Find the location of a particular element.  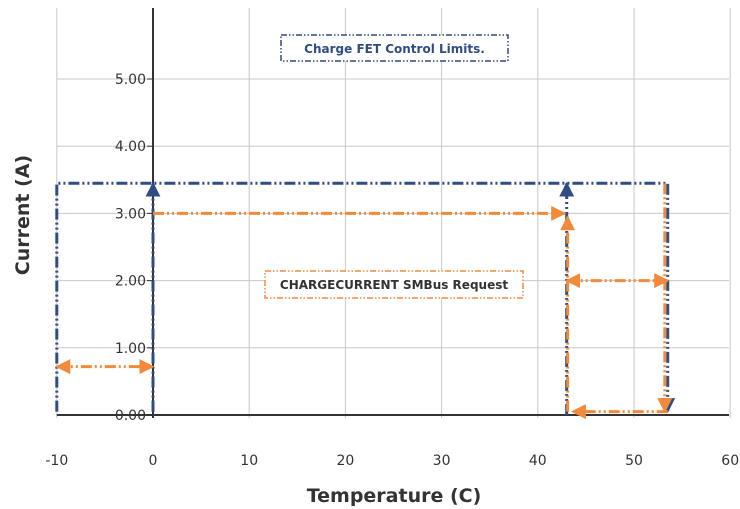

annotation-request: CHARGECURRENT SMBus Request is located at coordinates (394, 284).